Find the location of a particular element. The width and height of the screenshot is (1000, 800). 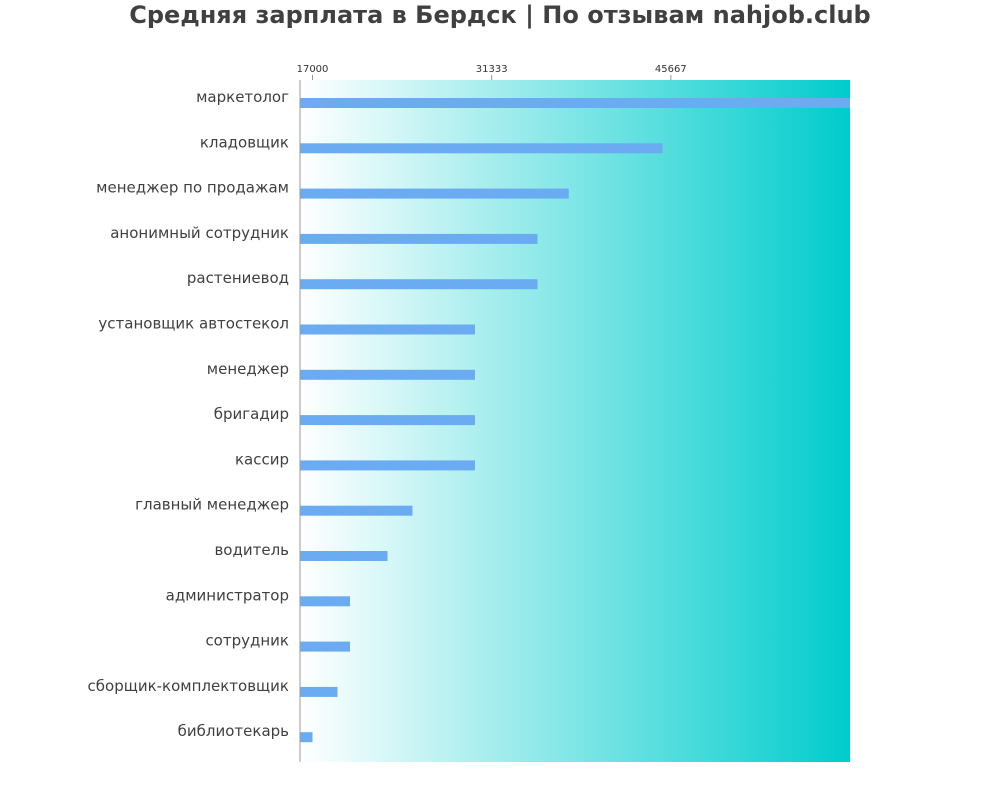

x-tick-label: 45667 is located at coordinates (671, 69).